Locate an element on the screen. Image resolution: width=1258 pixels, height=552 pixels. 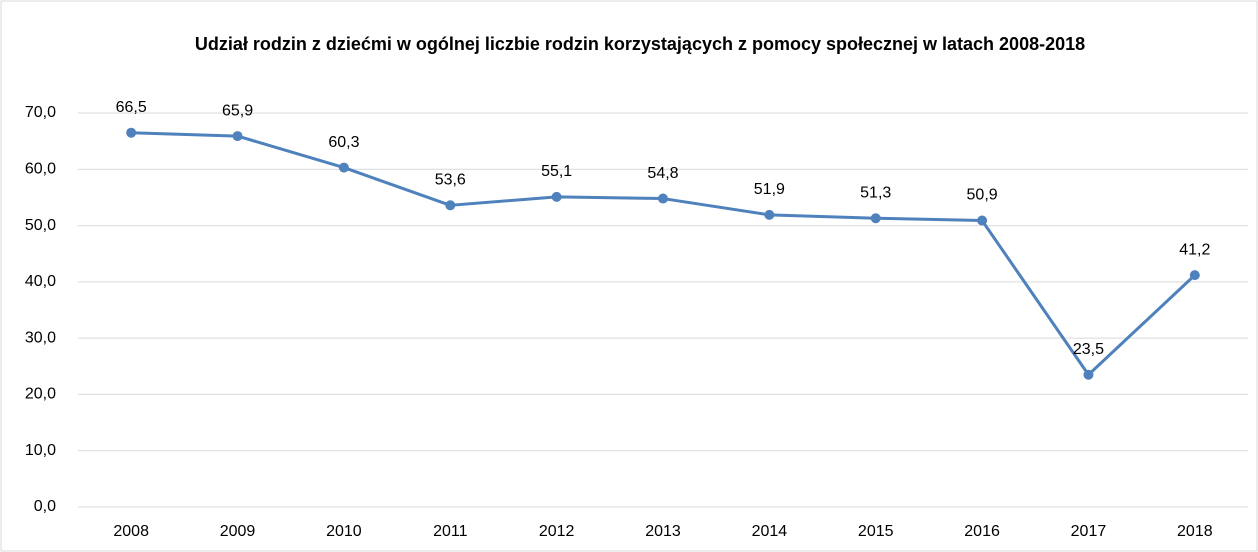
data-label: 51,3 is located at coordinates (875, 192).